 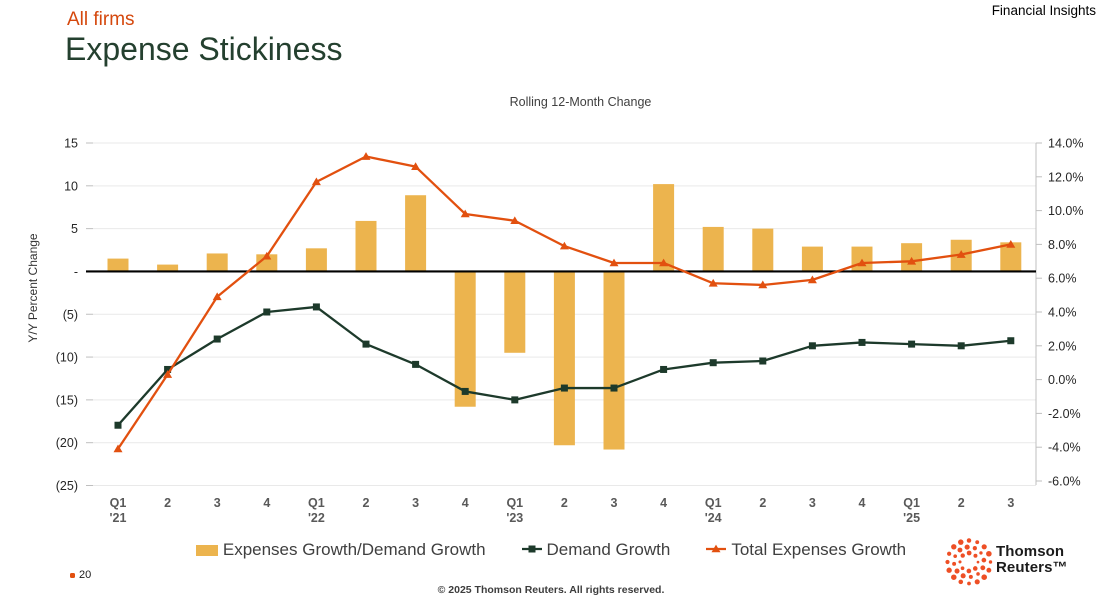 I want to click on page-number-value: 20, so click(x=85, y=575).